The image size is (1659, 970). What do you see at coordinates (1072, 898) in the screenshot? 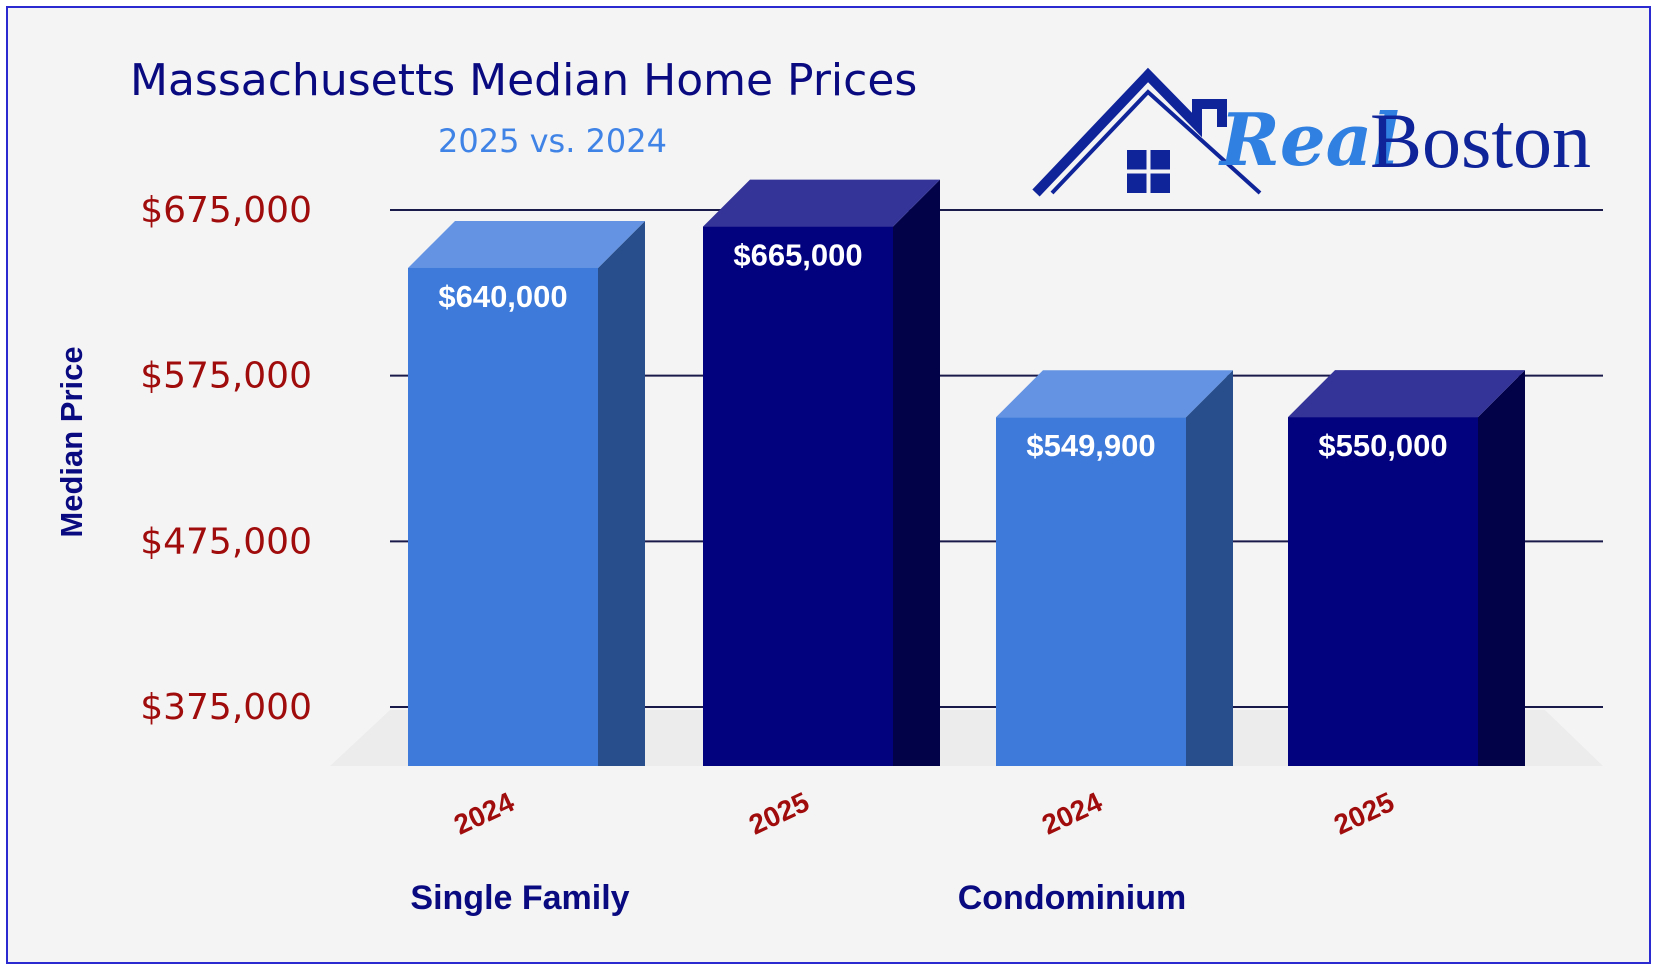
I see `group-label: Condominium` at bounding box center [1072, 898].